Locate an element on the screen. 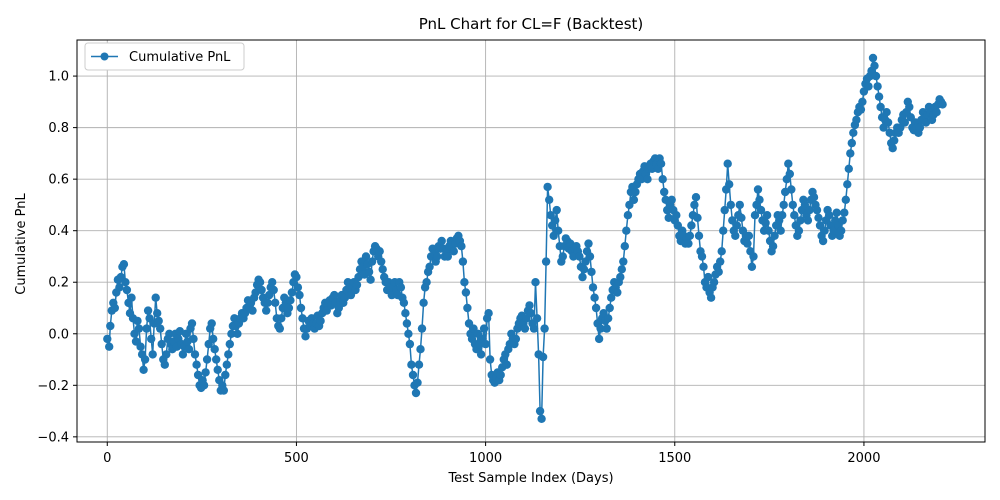 This screenshot has height=500, width=1000. y-tick-label: 0.4 is located at coordinates (58, 231).